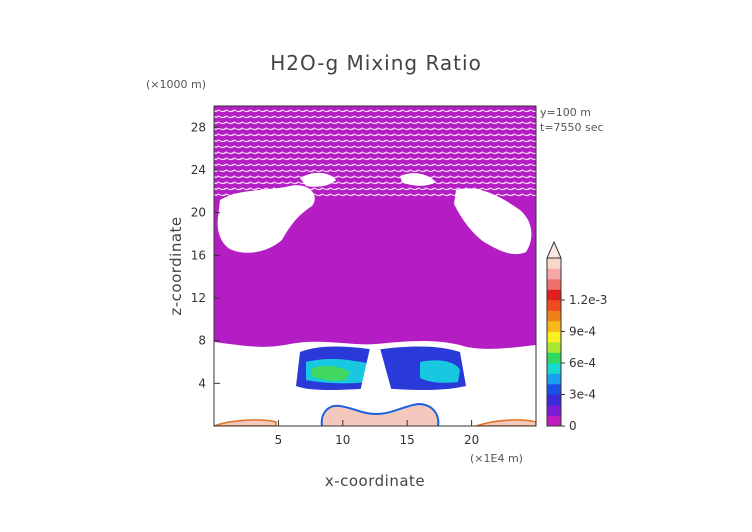 The width and height of the screenshot is (752, 532). I want to click on x-tick-label: 5, so click(279, 440).